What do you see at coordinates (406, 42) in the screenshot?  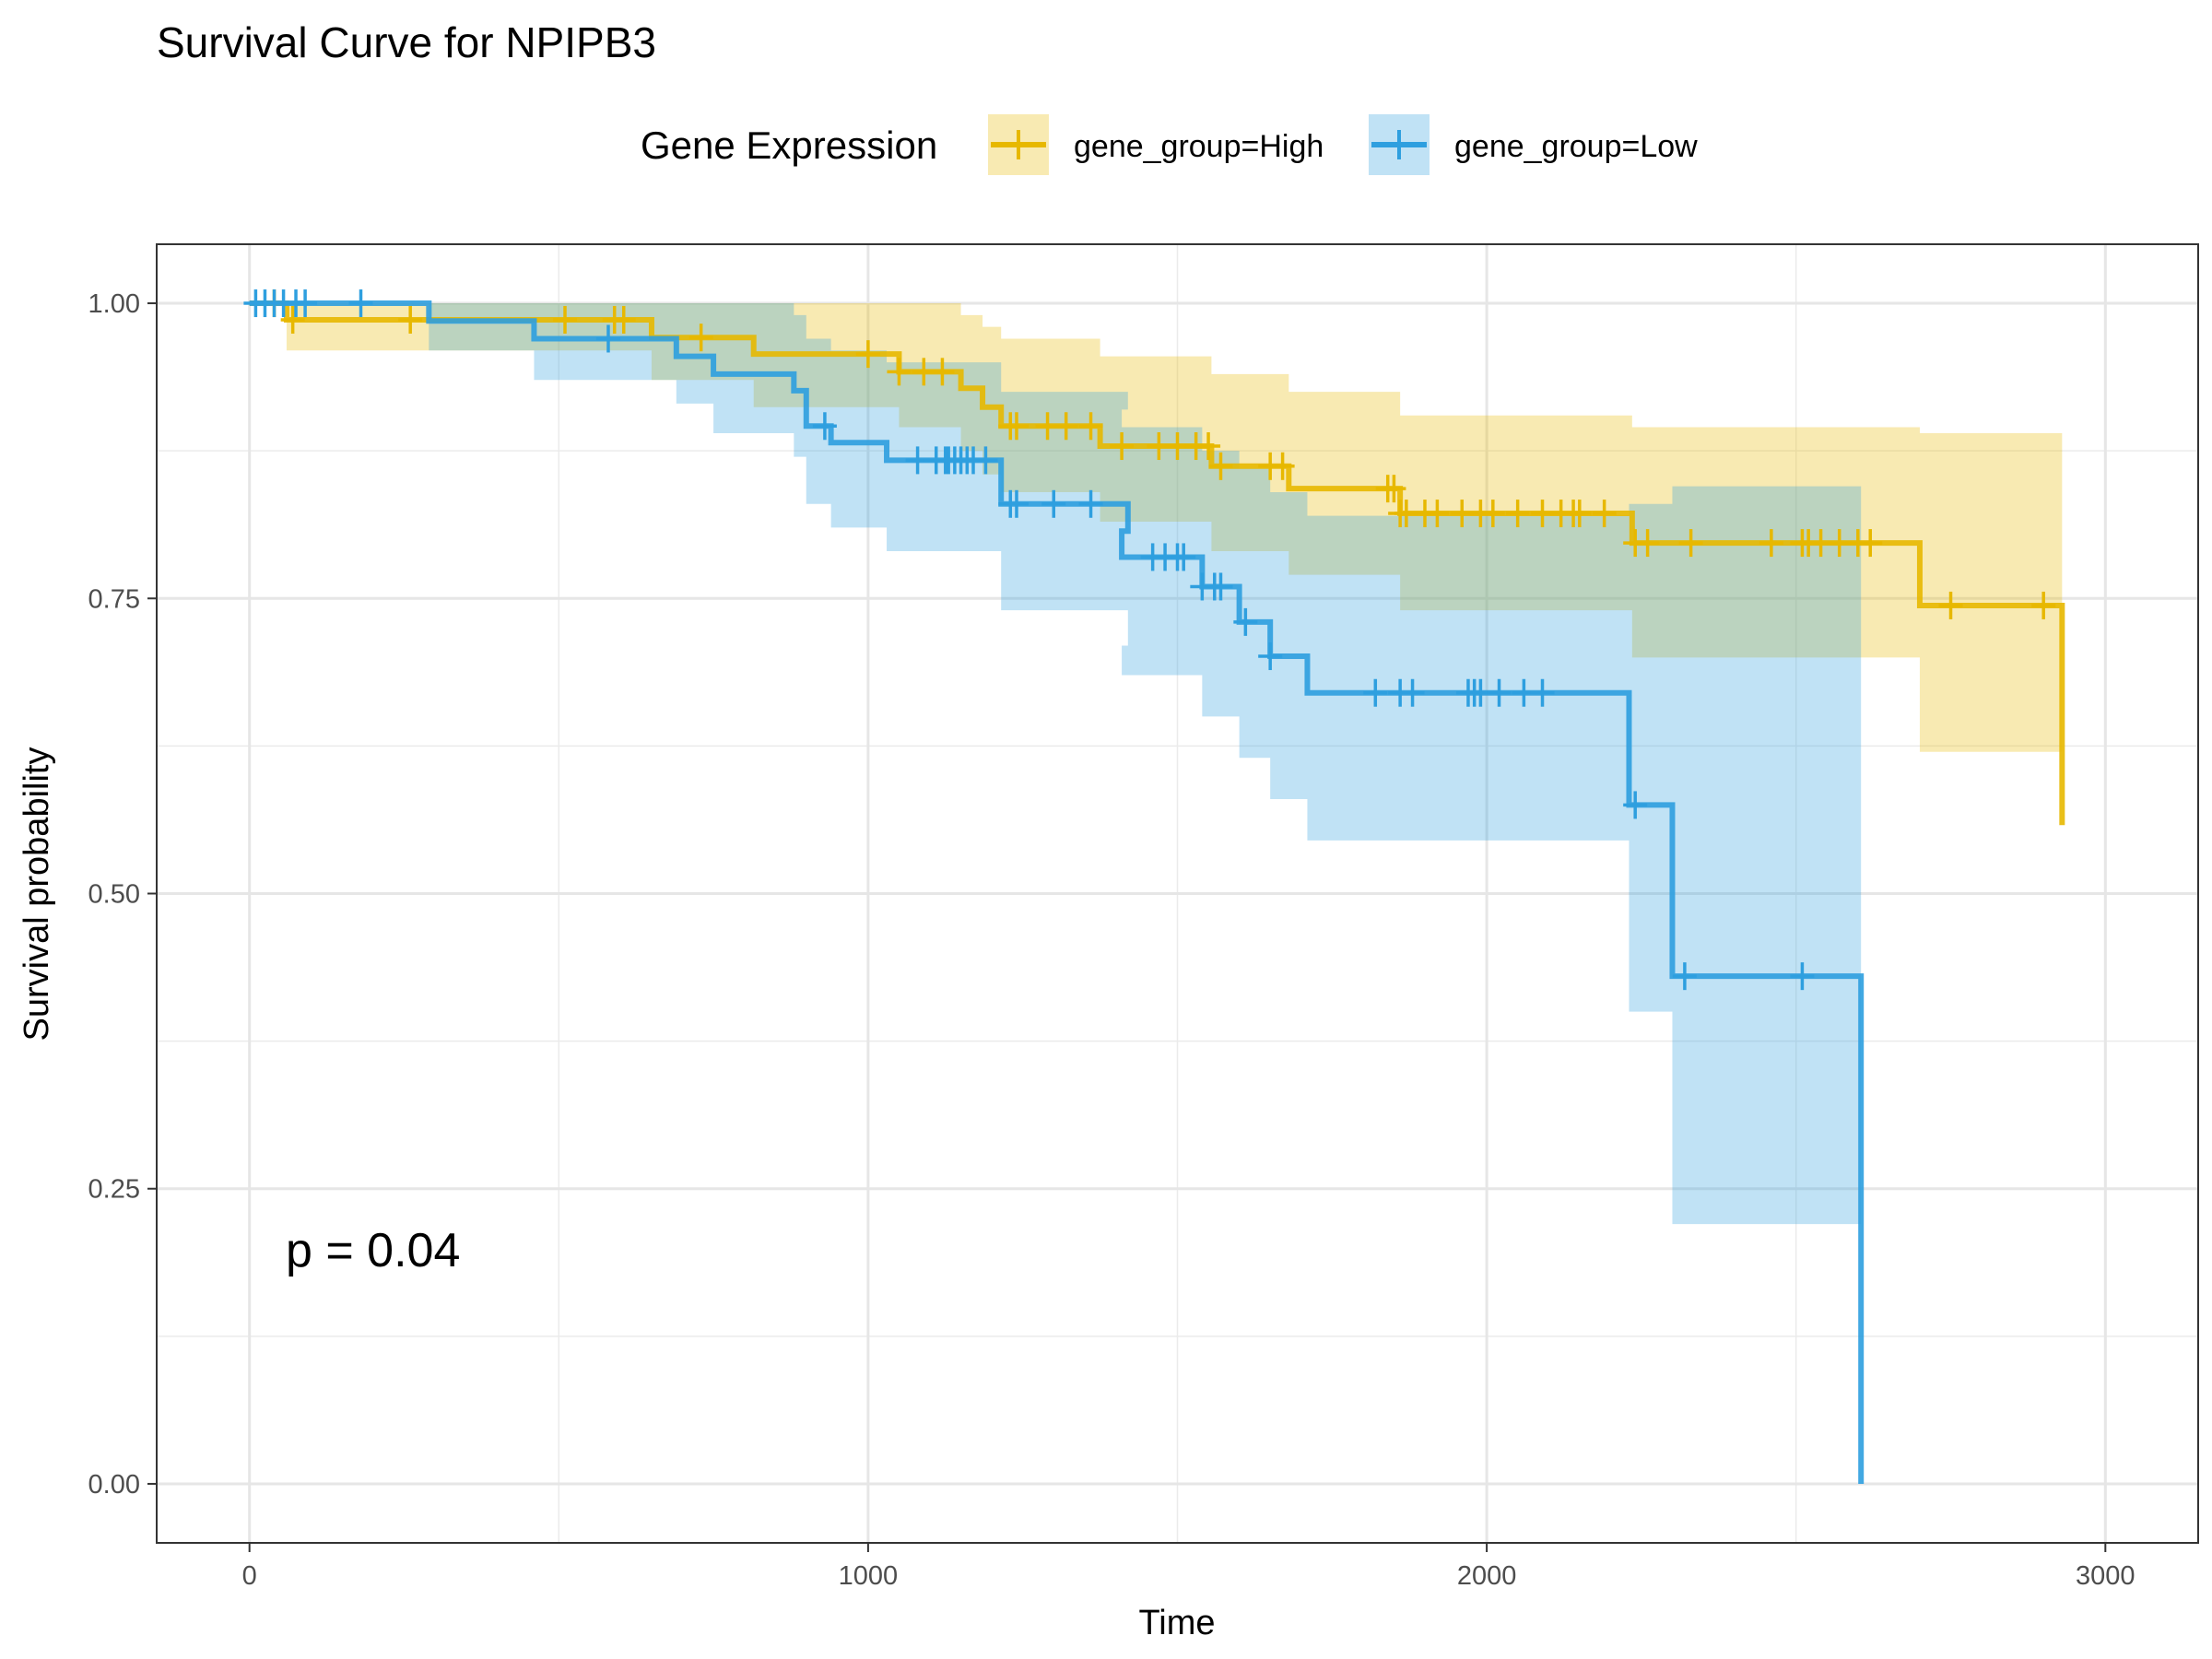 I see `chart-title: Survival Curve for NPIPB3` at bounding box center [406, 42].